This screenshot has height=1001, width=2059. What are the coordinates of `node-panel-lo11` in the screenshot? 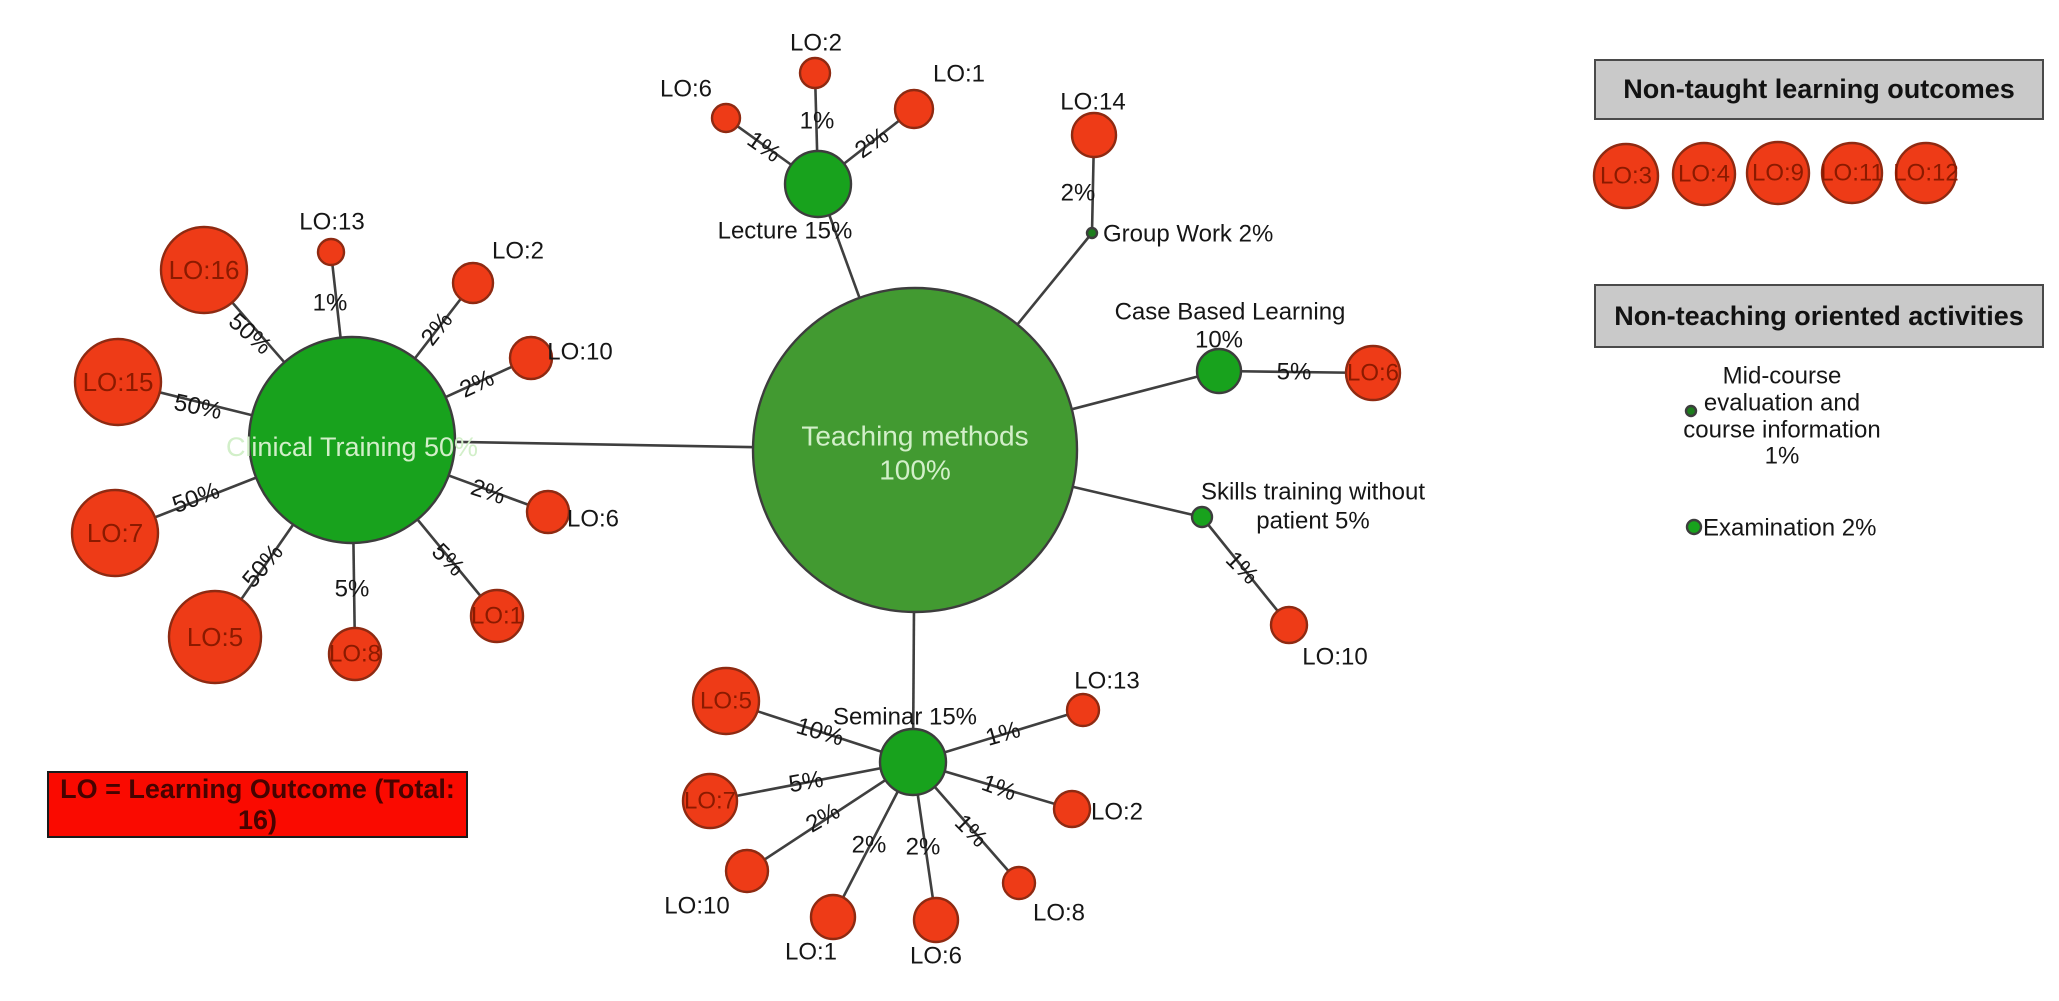 It's located at (1852, 173).